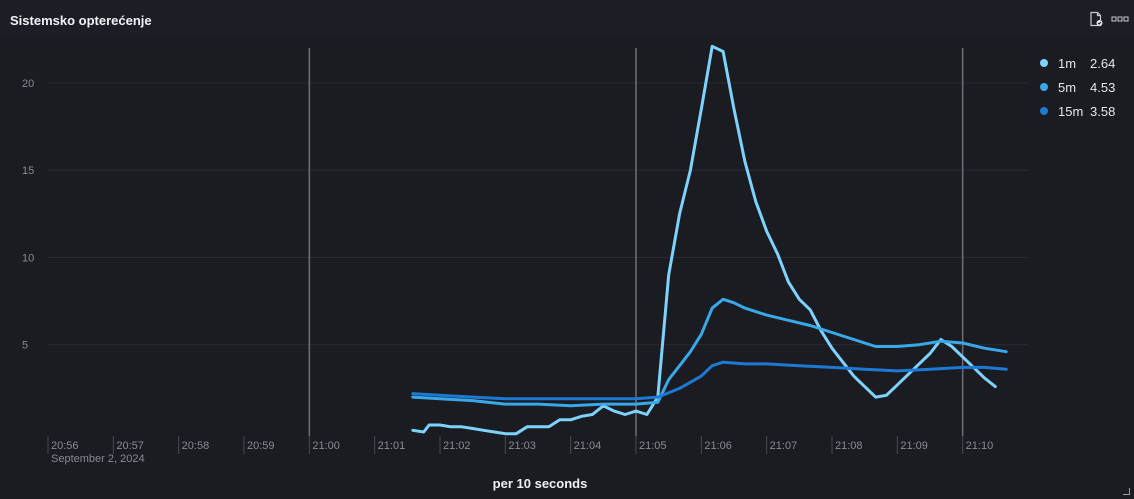 The height and width of the screenshot is (499, 1134). I want to click on legend-item-15m: 15m 3.58, so click(1085, 111).